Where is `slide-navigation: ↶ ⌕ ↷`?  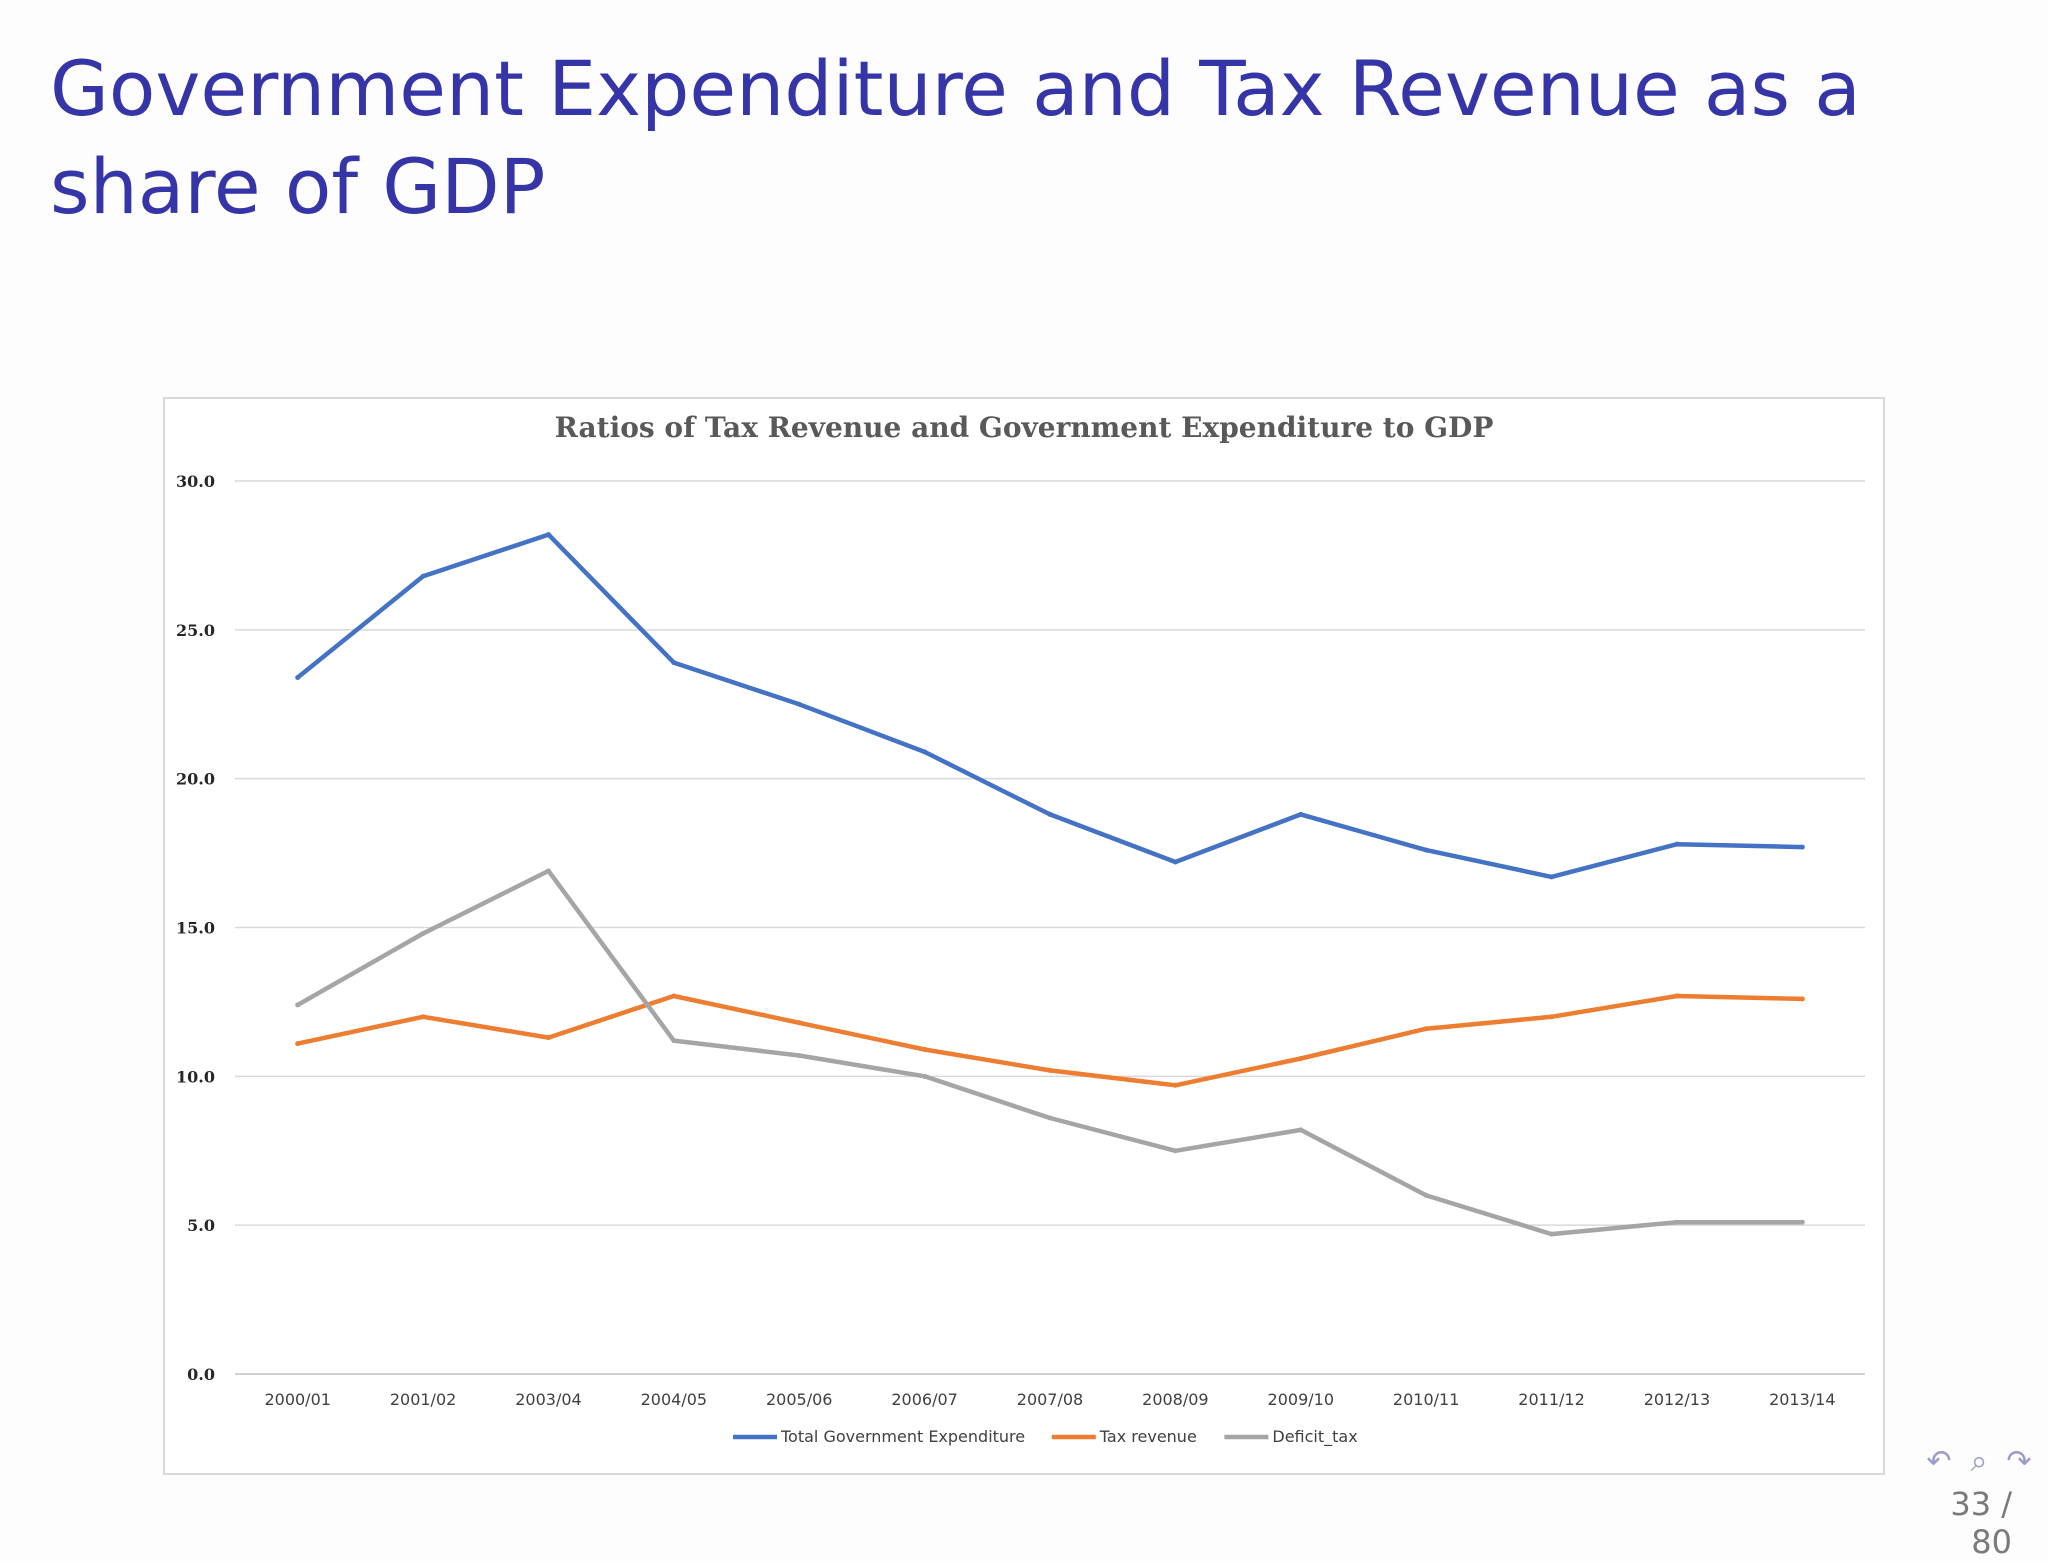 slide-navigation: ↶ ⌕ ↷ is located at coordinates (1979, 1461).